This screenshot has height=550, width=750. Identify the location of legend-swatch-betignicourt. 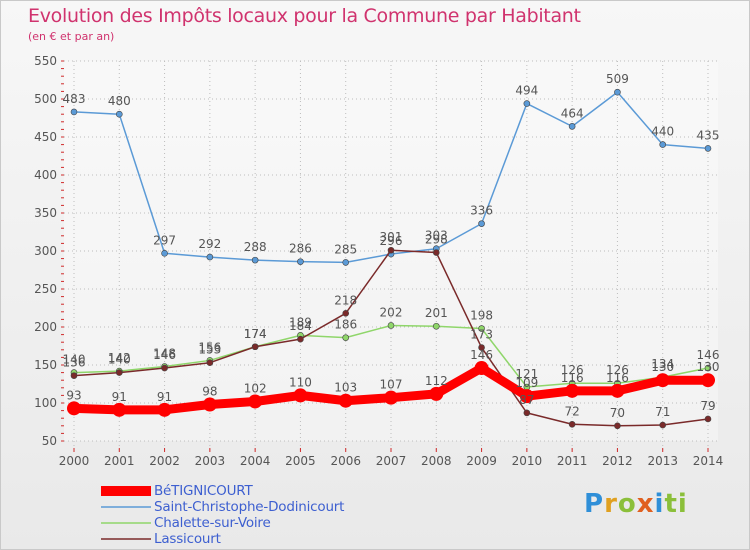
(126, 491).